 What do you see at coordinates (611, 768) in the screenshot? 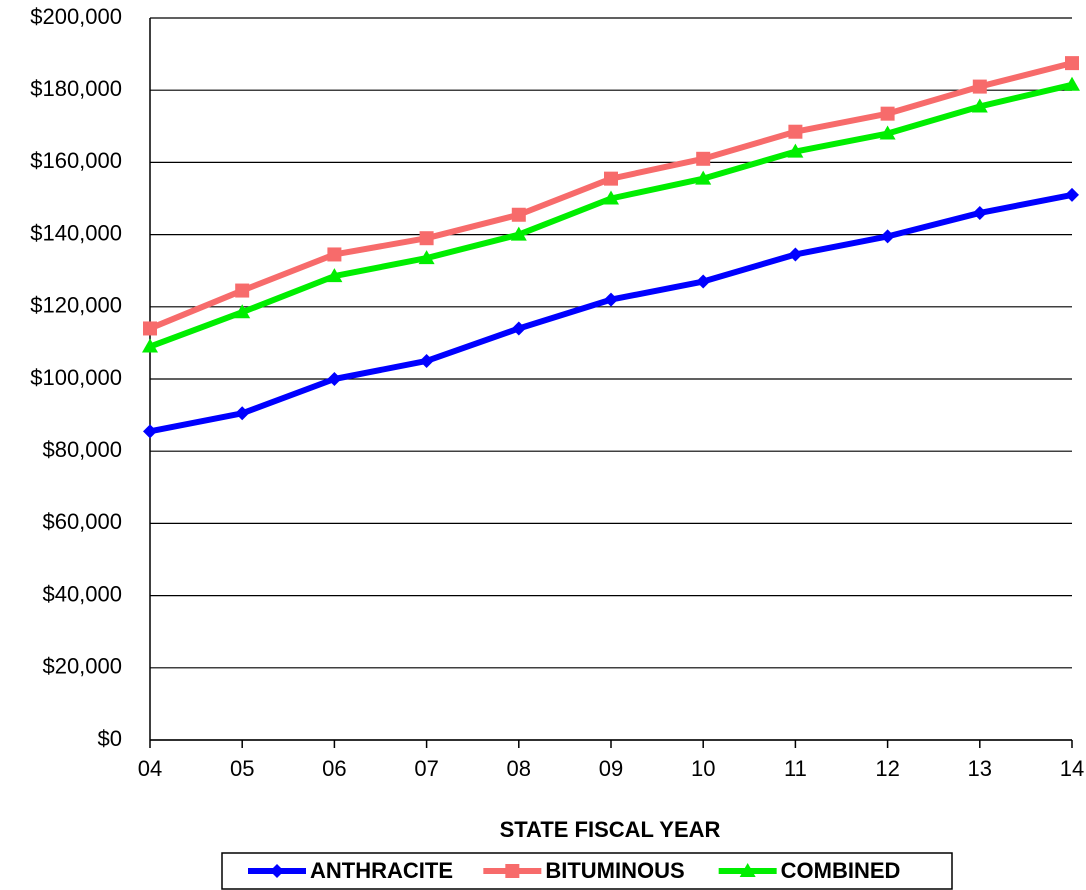
I see `x-tick-label: 09` at bounding box center [611, 768].